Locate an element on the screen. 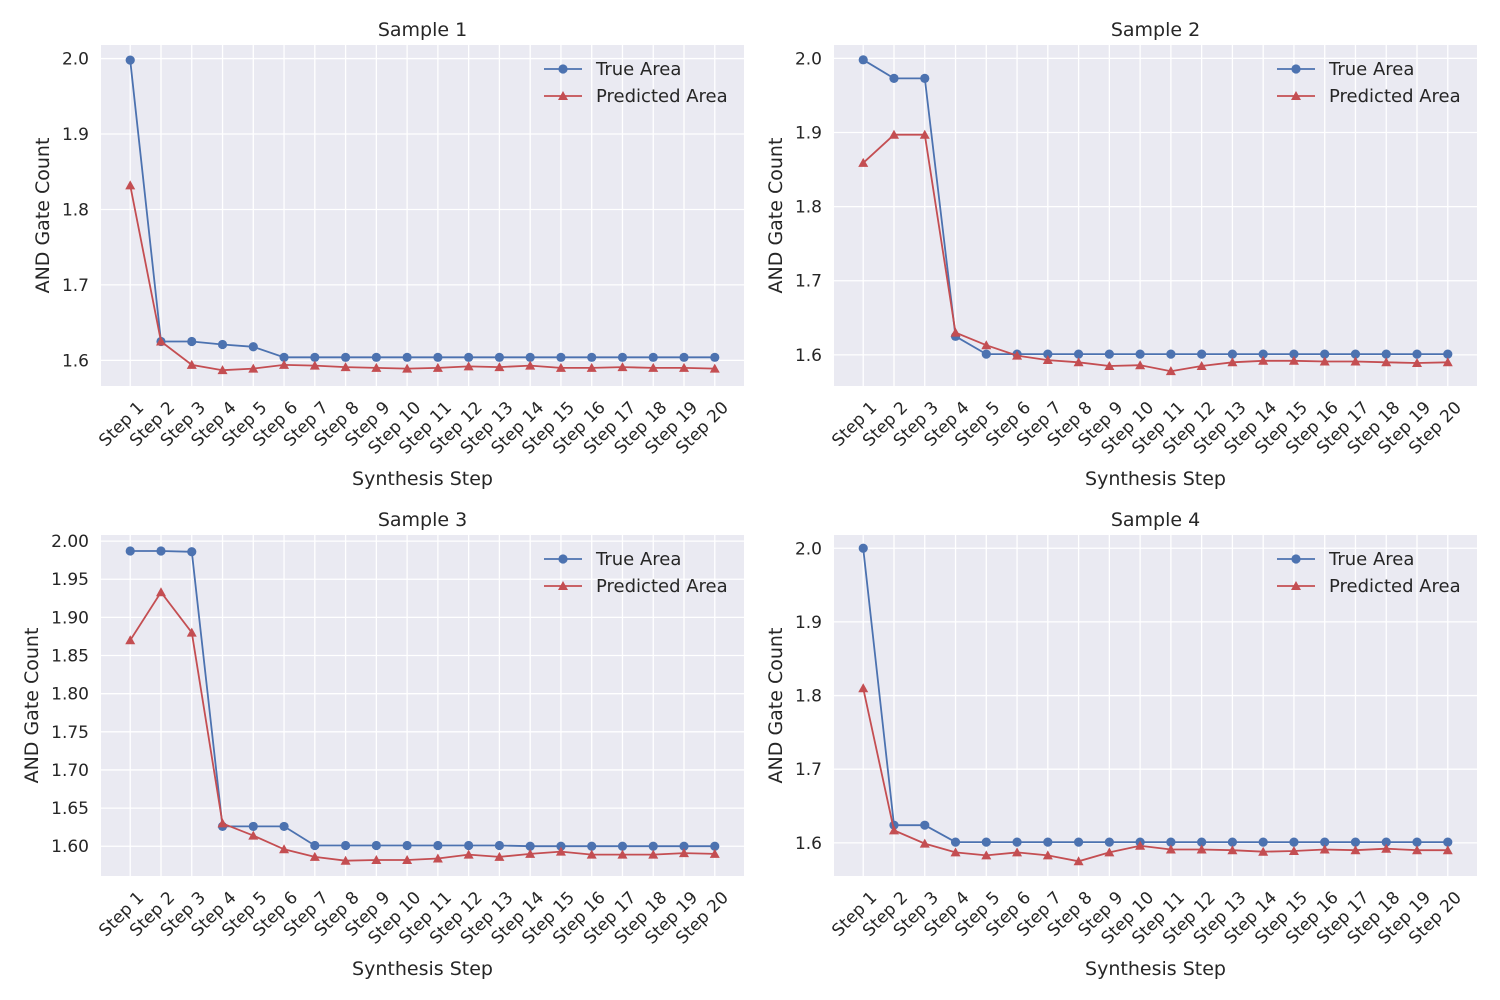 The image size is (1500, 1000). y-tick-label: 2.00 is located at coordinates (70, 542).